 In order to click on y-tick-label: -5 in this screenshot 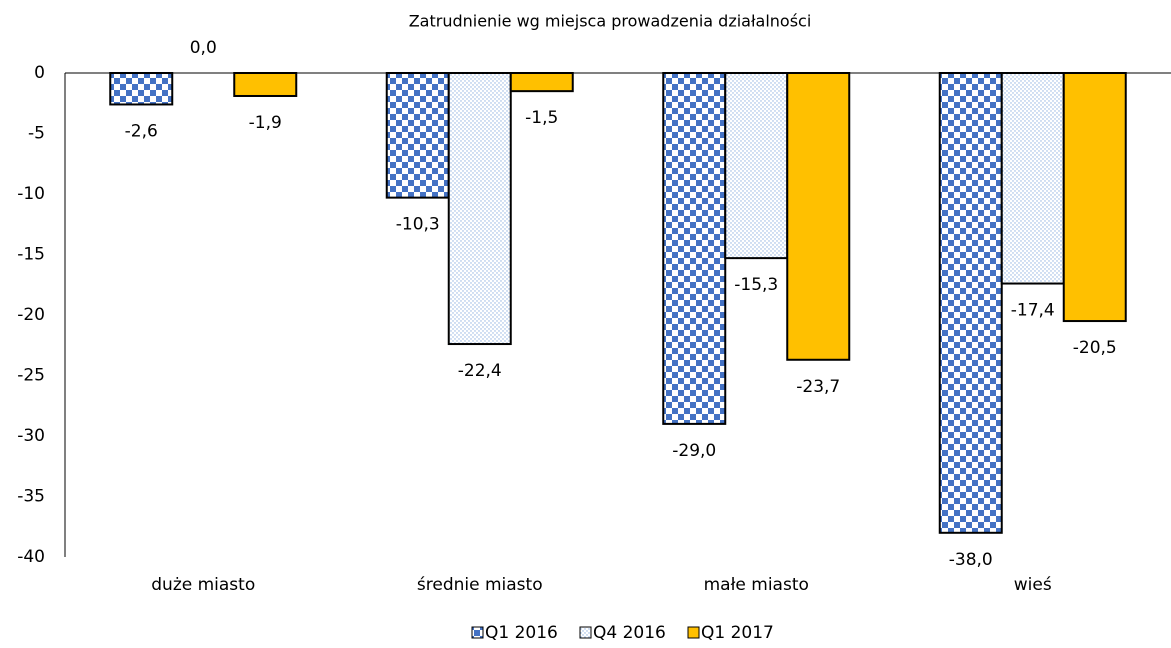, I will do `click(36, 134)`.